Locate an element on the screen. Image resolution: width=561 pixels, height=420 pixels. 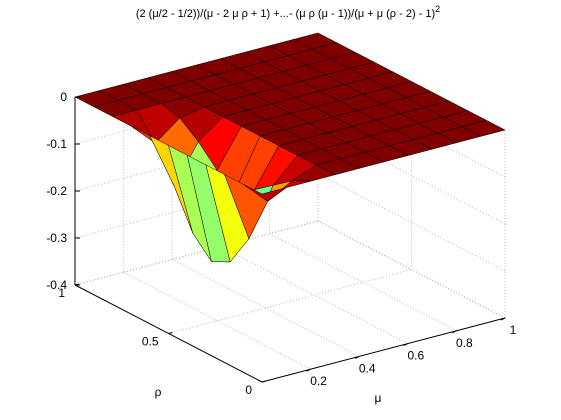
x-tick-label: 0.6 is located at coordinates (415, 356).